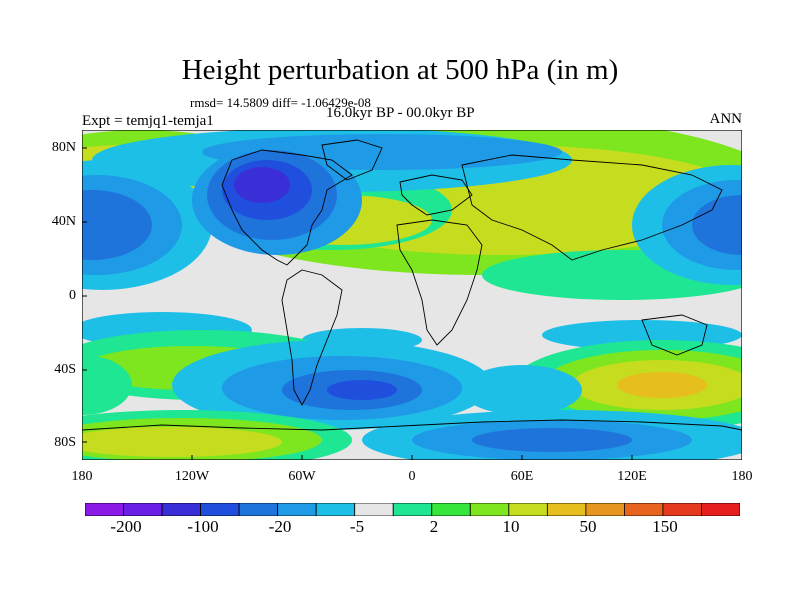 This screenshot has width=800, height=600. Describe the element at coordinates (588, 526) in the screenshot. I see `colorbar-label: 50` at that location.